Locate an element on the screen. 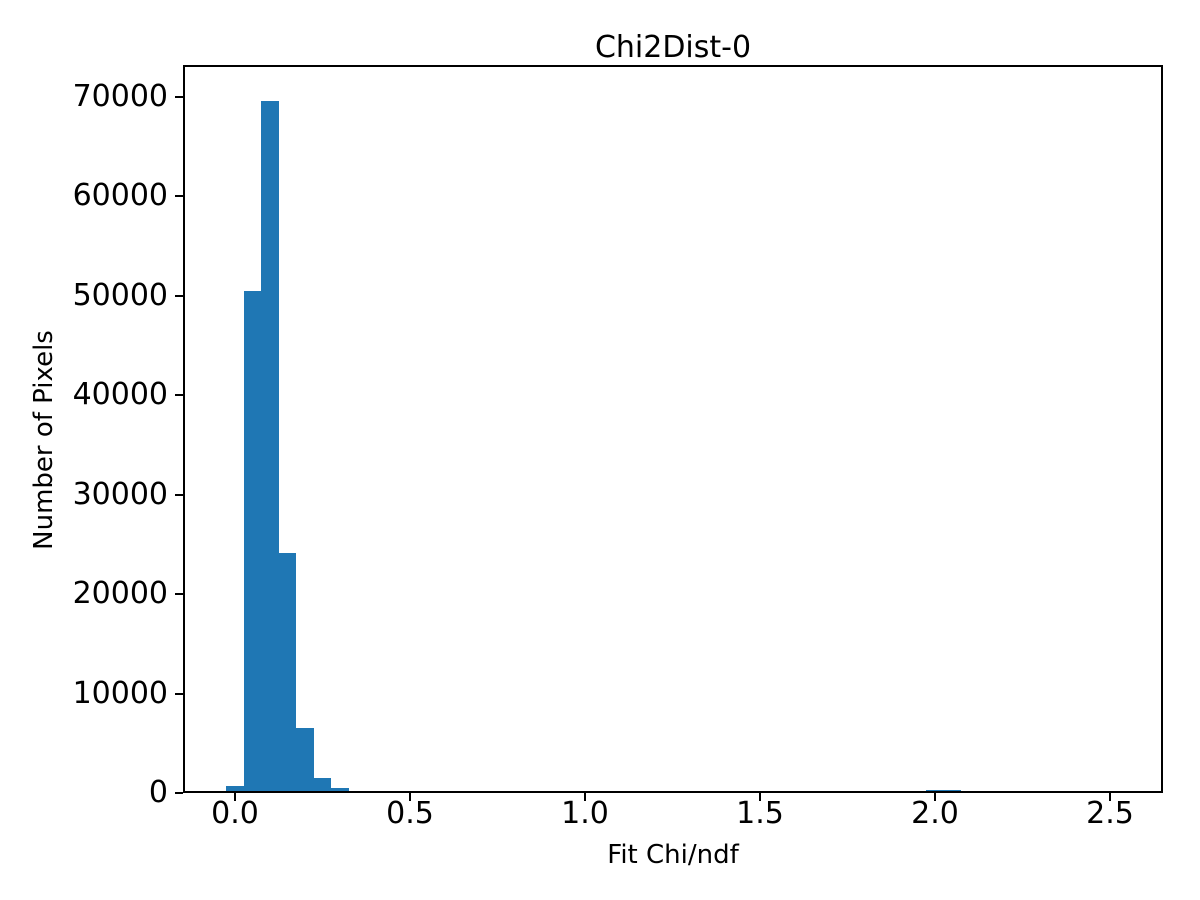  y-tick-label: 40000 is located at coordinates (120, 395).